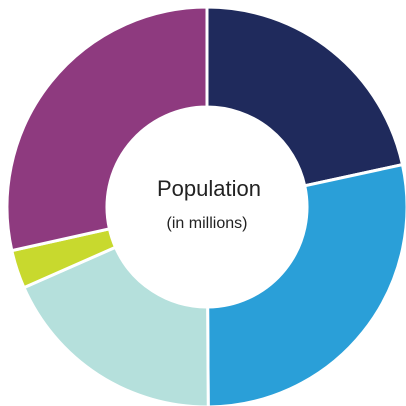 This screenshot has height=406, width=406. Describe the element at coordinates (207, 223) in the screenshot. I see `chart-subtitle: (in millions)` at that location.